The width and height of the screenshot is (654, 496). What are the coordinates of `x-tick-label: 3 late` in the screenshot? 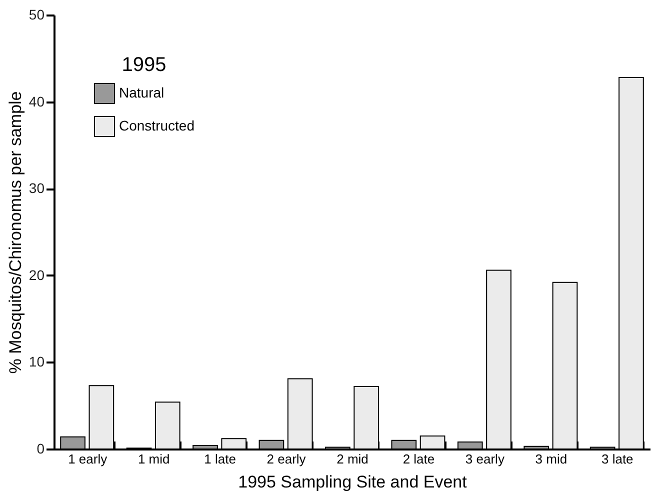 It's located at (617, 459).